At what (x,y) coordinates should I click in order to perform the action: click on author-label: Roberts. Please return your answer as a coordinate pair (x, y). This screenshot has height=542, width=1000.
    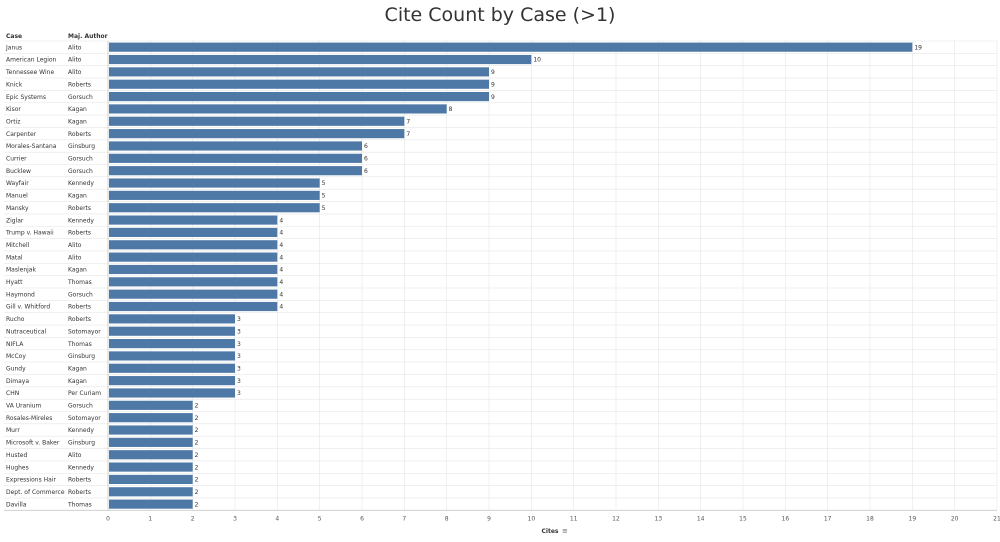
    Looking at the image, I should click on (79, 84).